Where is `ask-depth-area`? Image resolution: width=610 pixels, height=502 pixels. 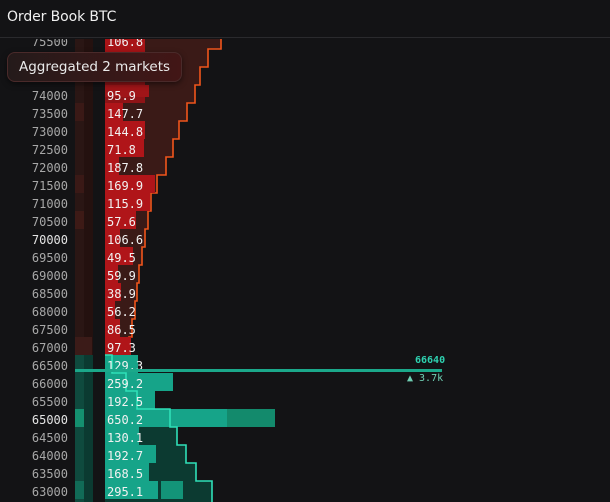 ask-depth-area is located at coordinates (163, 197).